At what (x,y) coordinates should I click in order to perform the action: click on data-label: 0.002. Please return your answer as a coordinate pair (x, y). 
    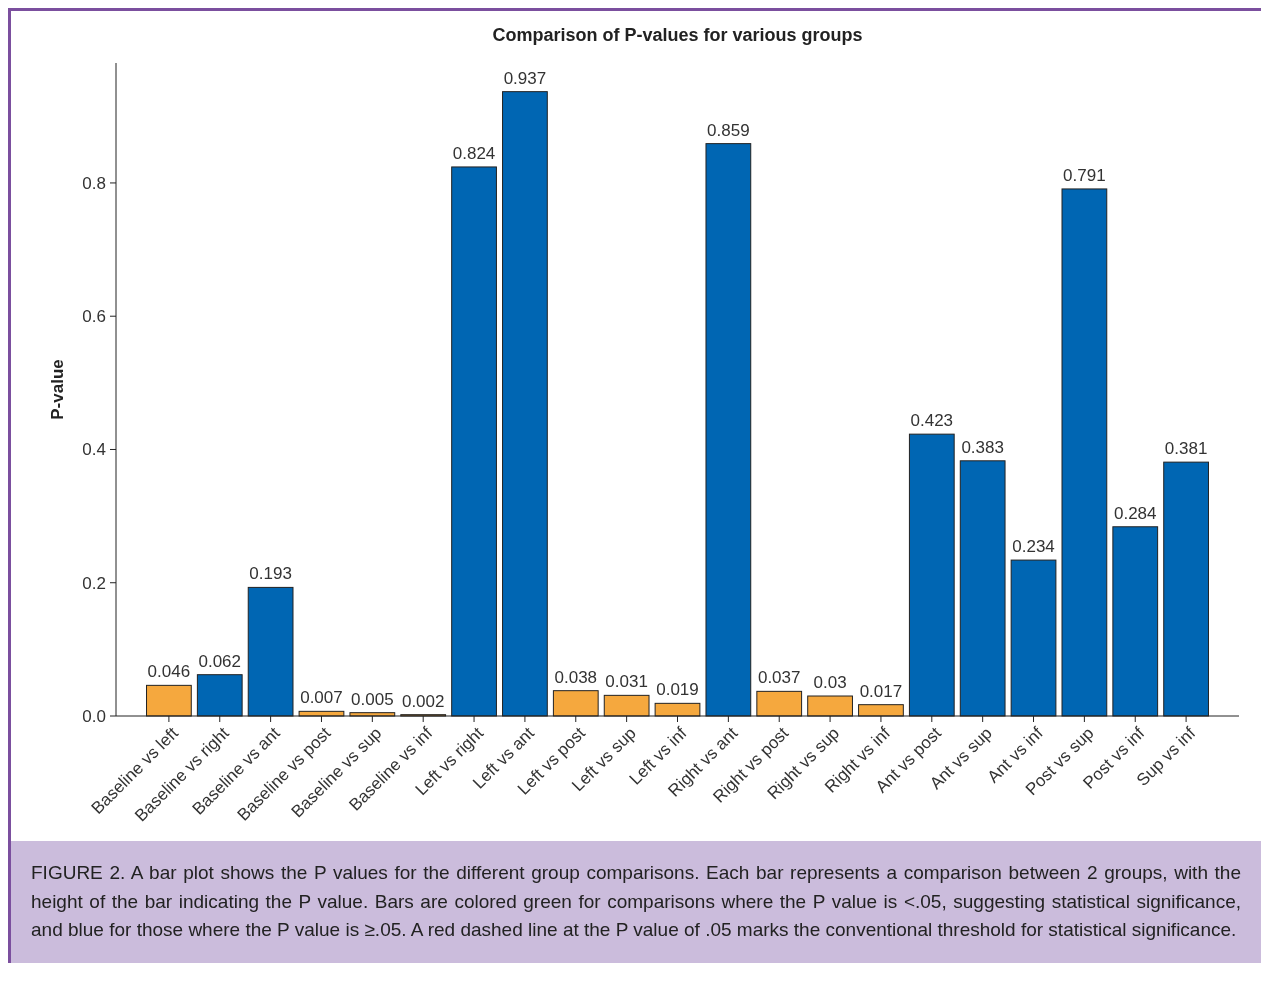
    Looking at the image, I should click on (423, 701).